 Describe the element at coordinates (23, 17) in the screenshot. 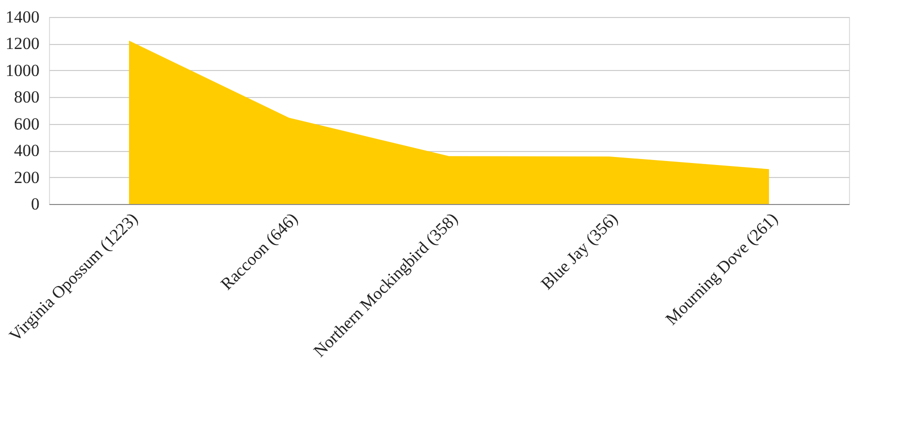

I see `y-tick-label: 1400` at that location.